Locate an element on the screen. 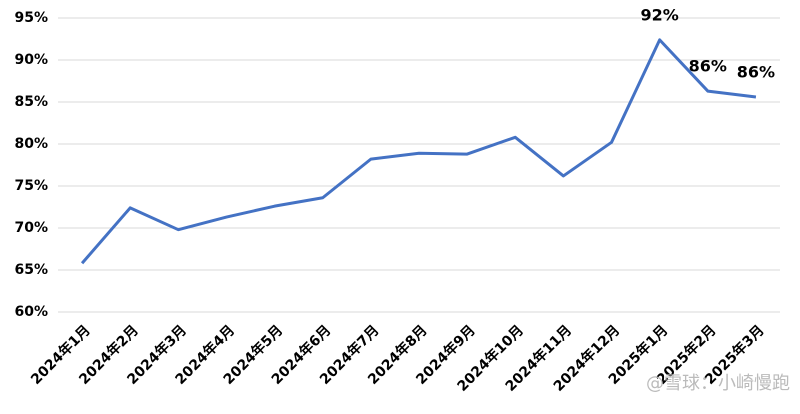 The image size is (800, 414). watermark: @雪球：小崎慢跑 is located at coordinates (718, 383).